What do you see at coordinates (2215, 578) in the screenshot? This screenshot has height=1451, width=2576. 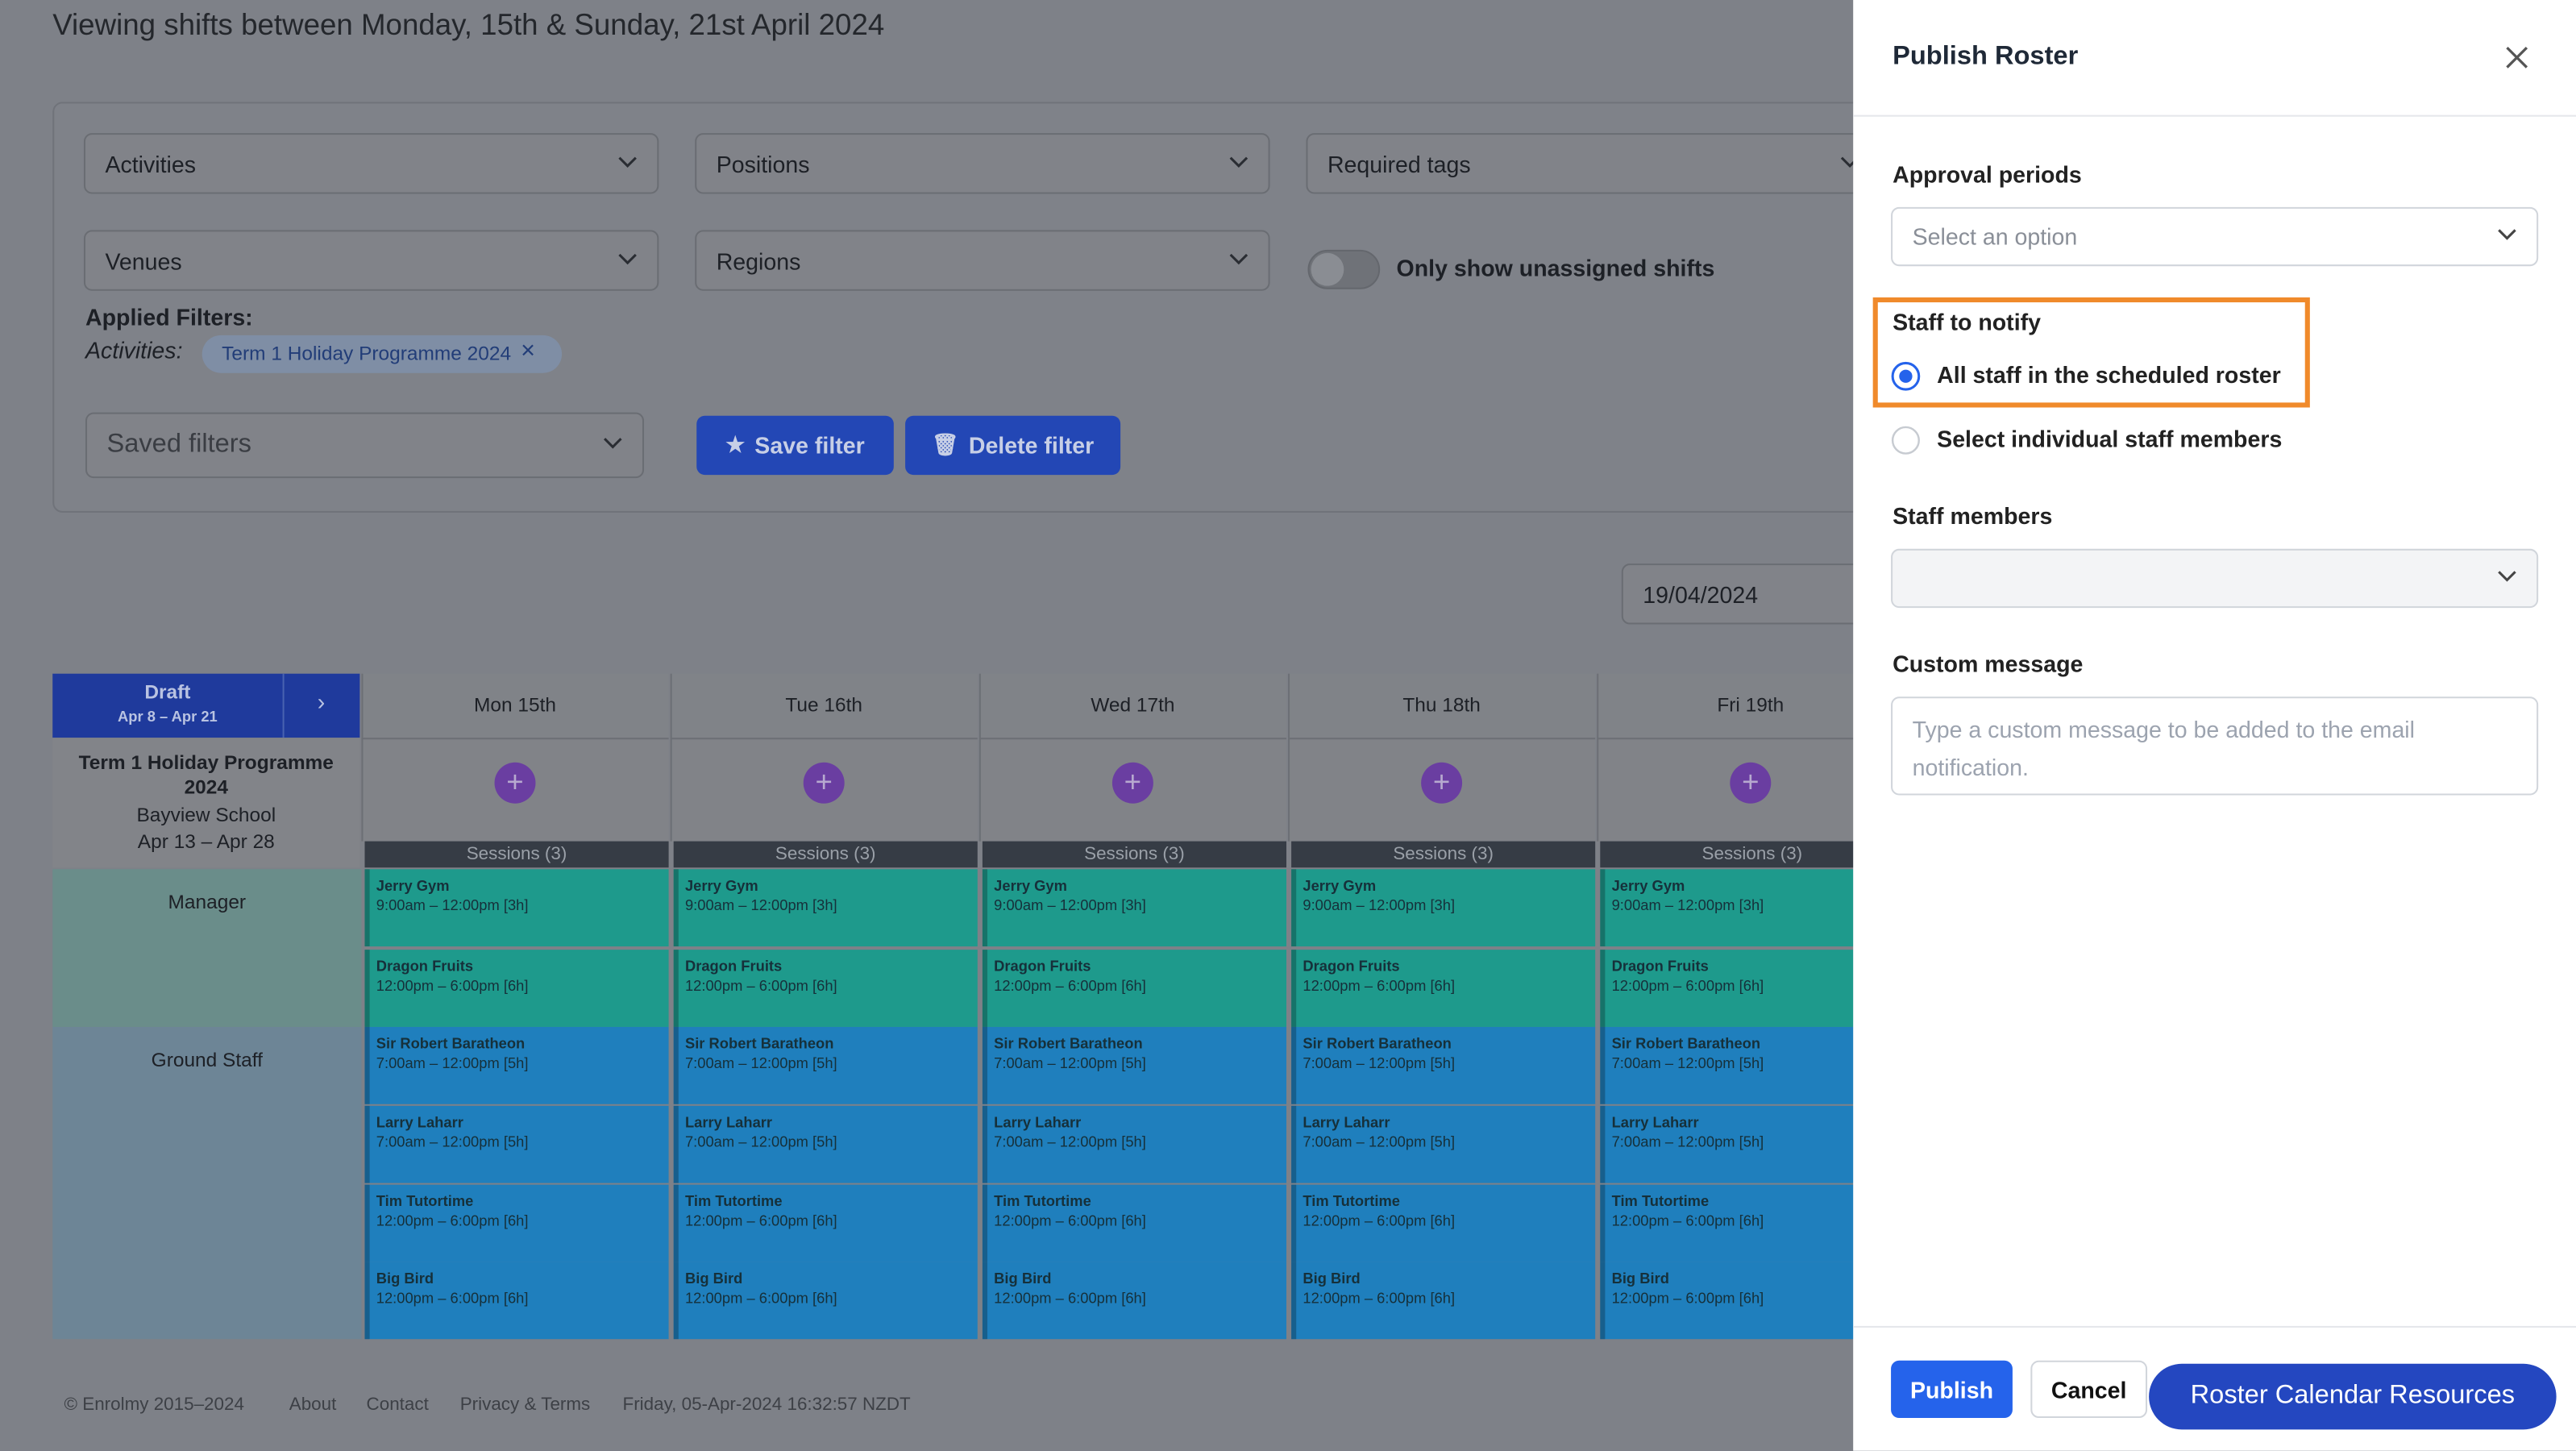 I see `members-select` at bounding box center [2215, 578].